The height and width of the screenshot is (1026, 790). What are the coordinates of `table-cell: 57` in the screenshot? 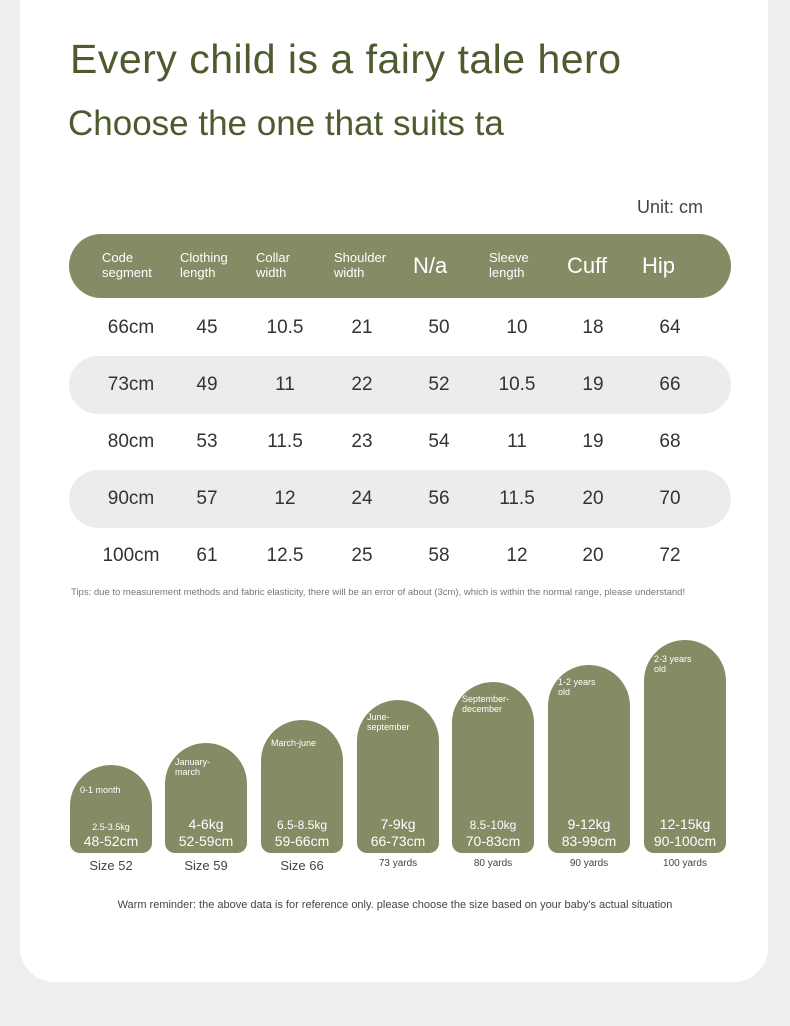 It's located at (207, 498).